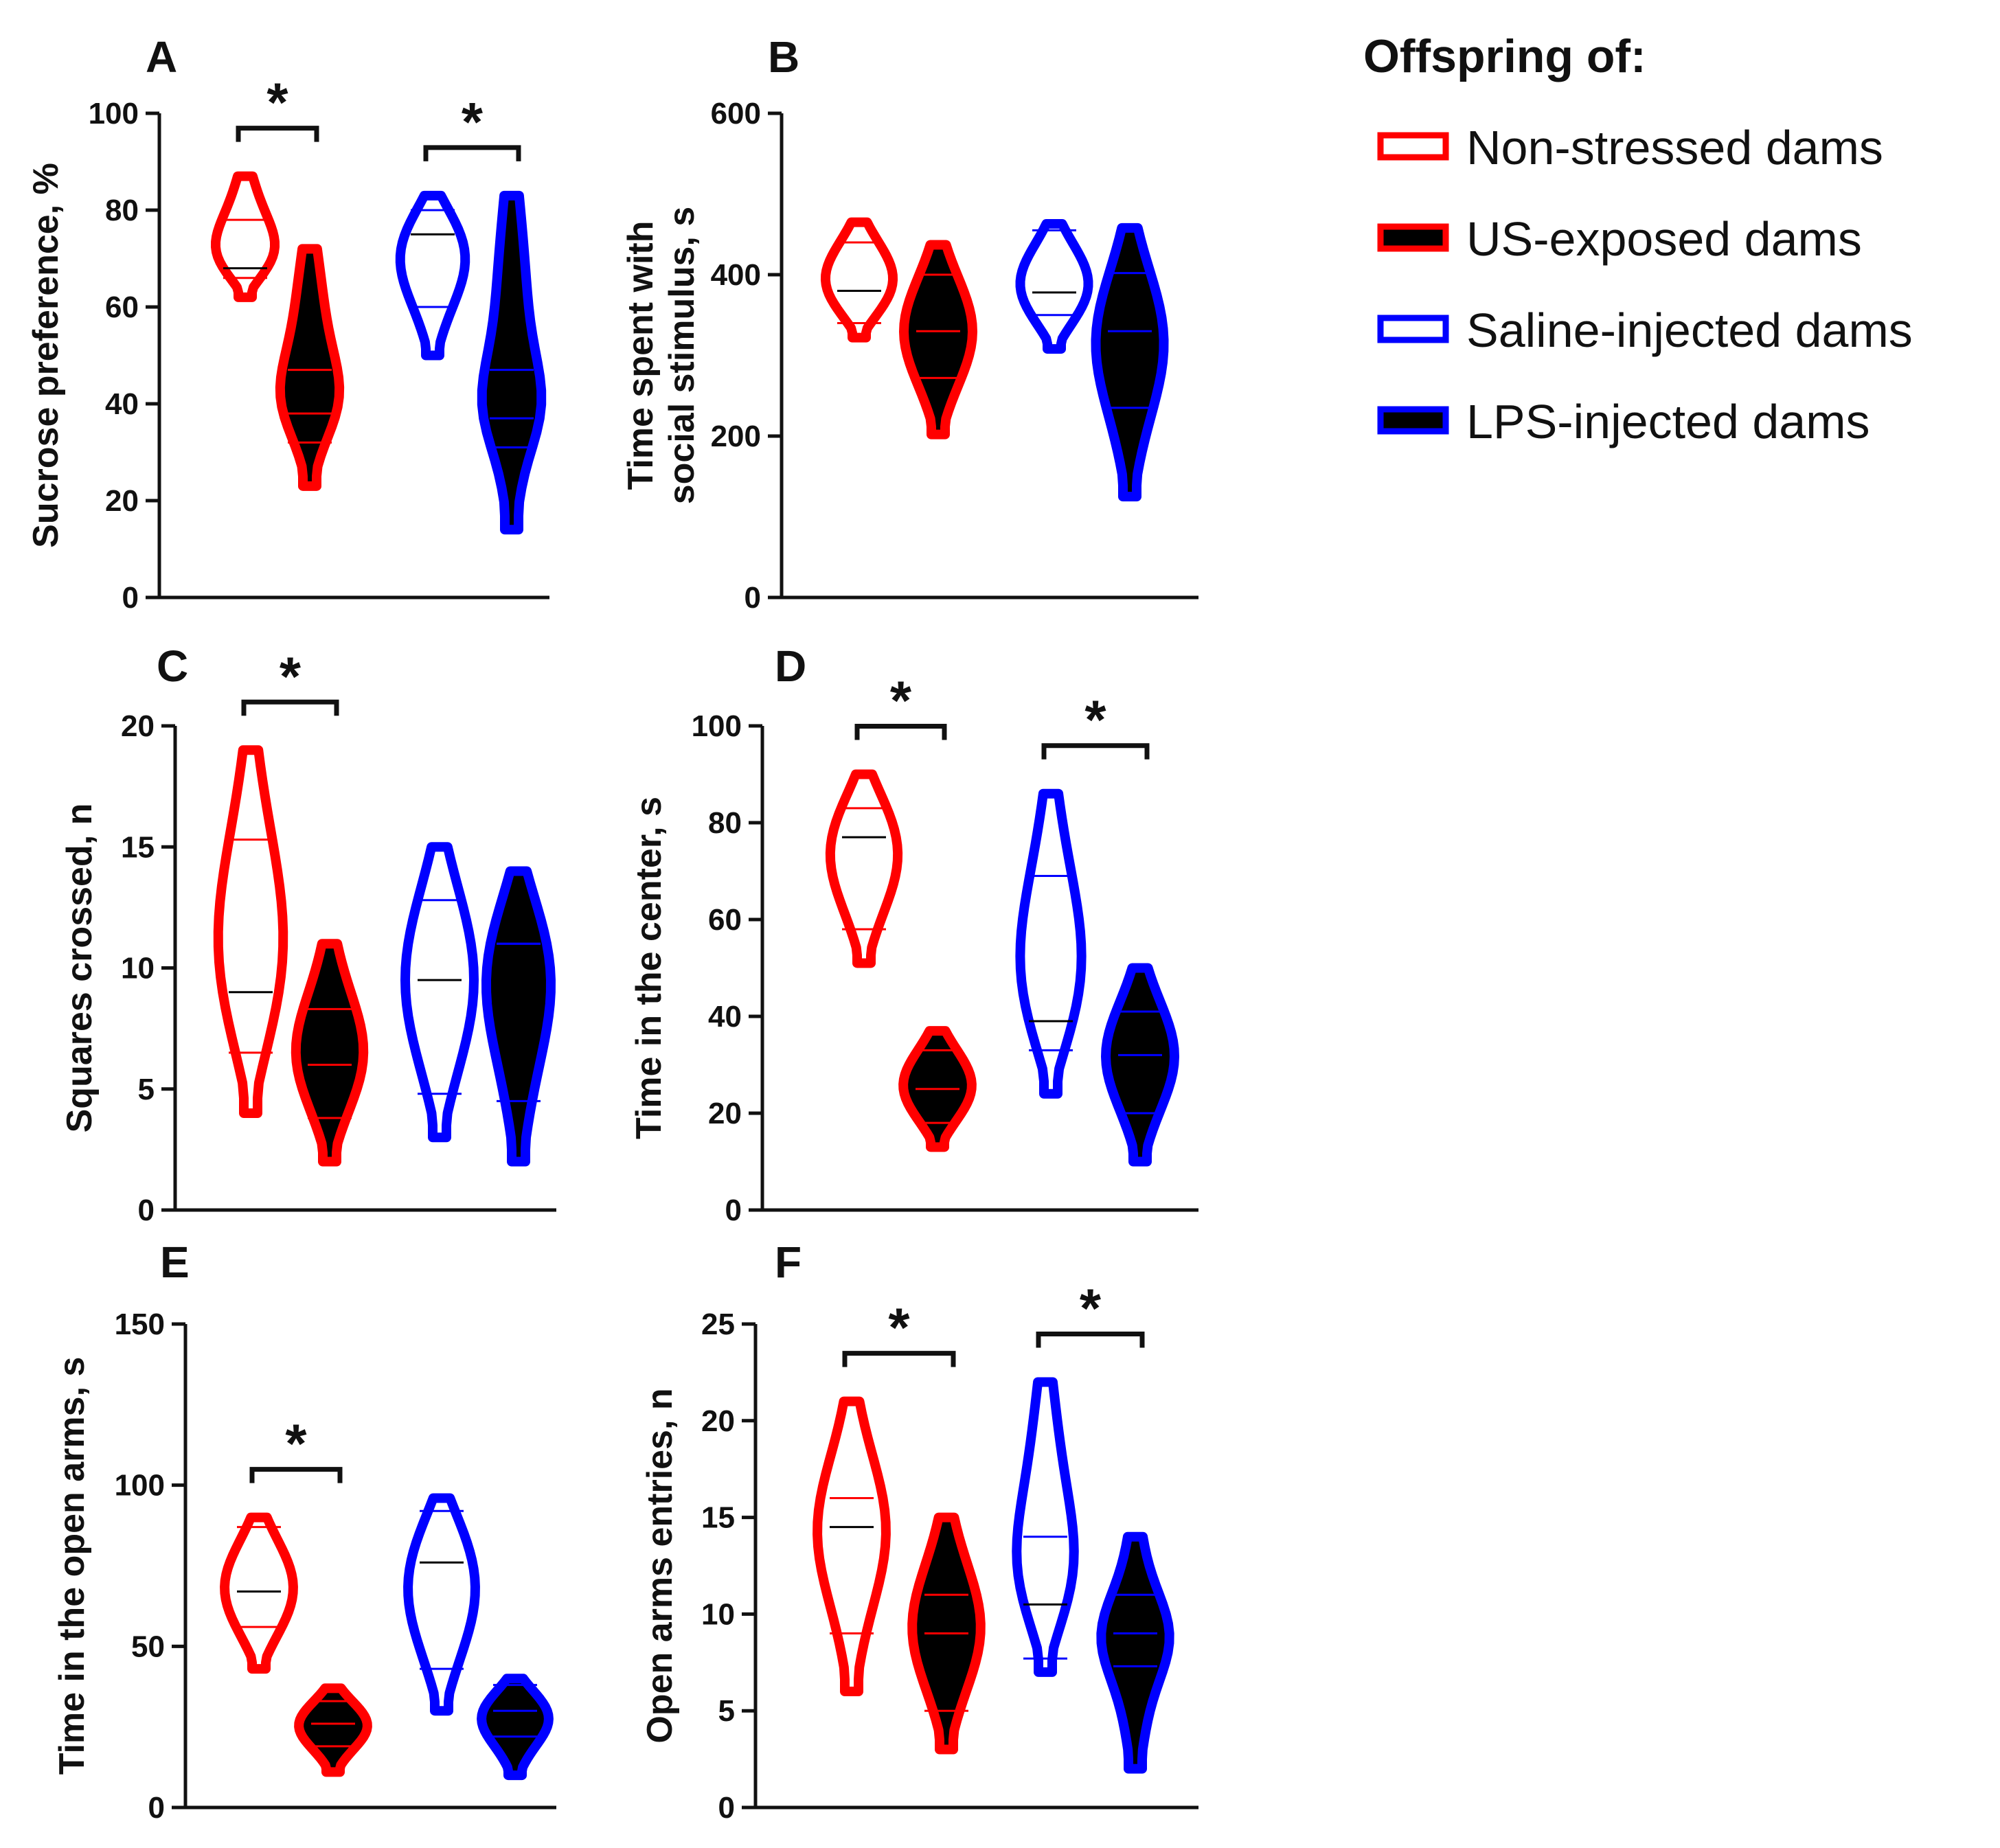  Describe the element at coordinates (1668, 421) in the screenshot. I see `legend-label: LPS-injected dams` at that location.